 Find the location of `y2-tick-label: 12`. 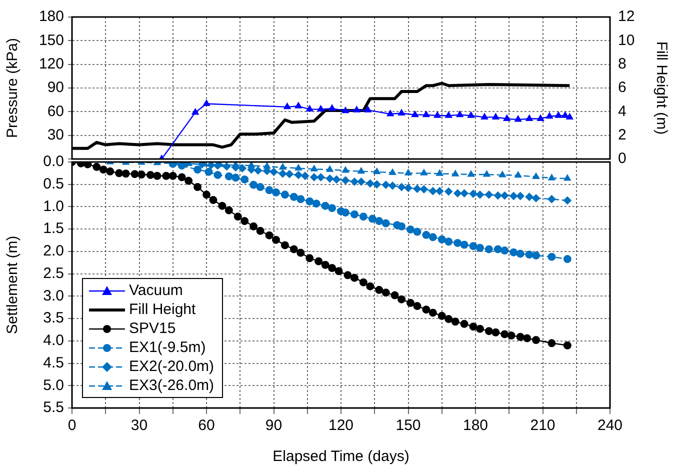

y2-tick-label: 12 is located at coordinates (626, 17).